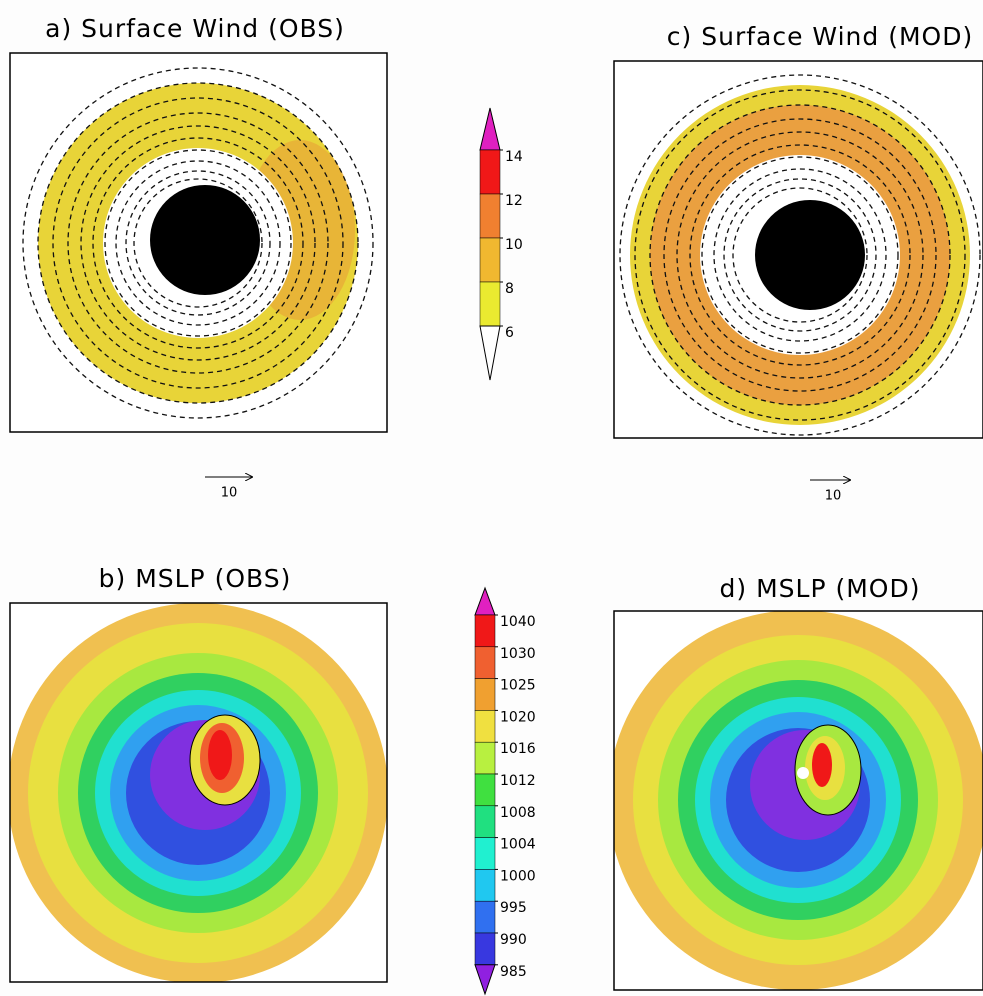  I want to click on colorbar-tick-label: 1008, so click(518, 813).